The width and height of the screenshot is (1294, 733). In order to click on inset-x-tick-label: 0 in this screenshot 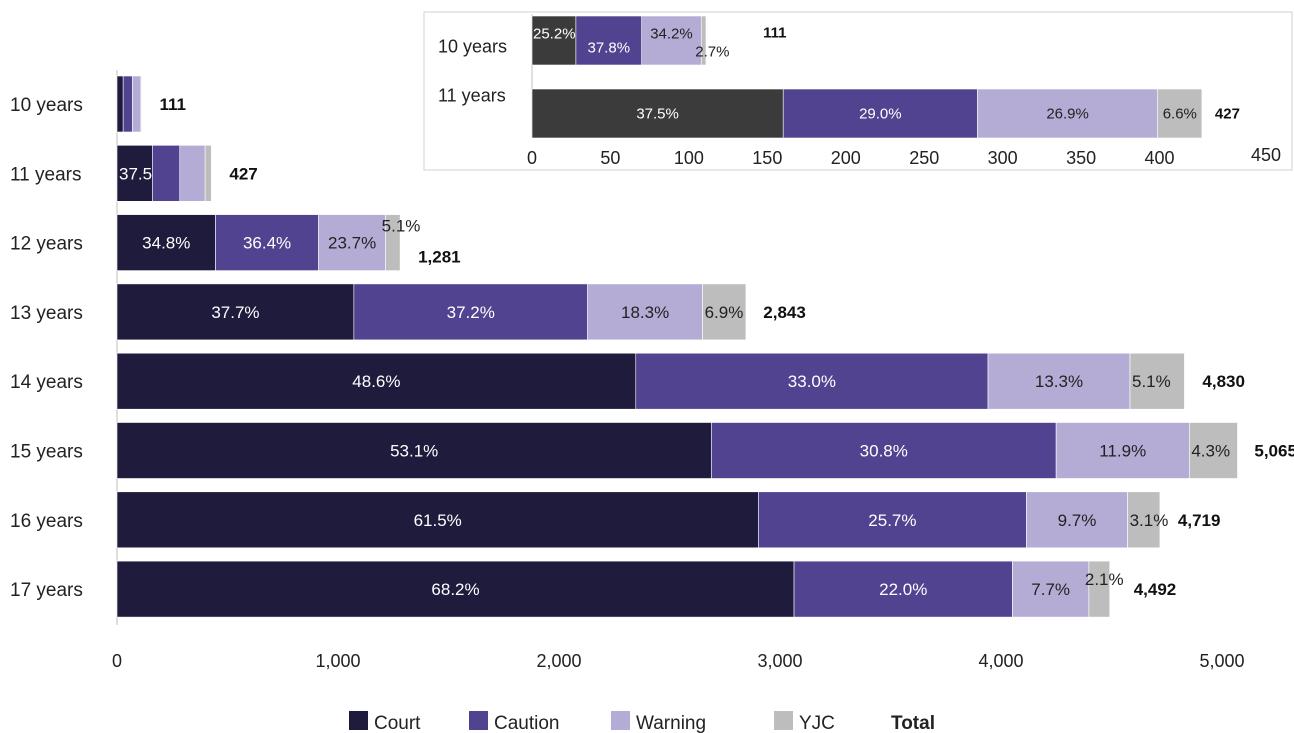, I will do `click(532, 158)`.